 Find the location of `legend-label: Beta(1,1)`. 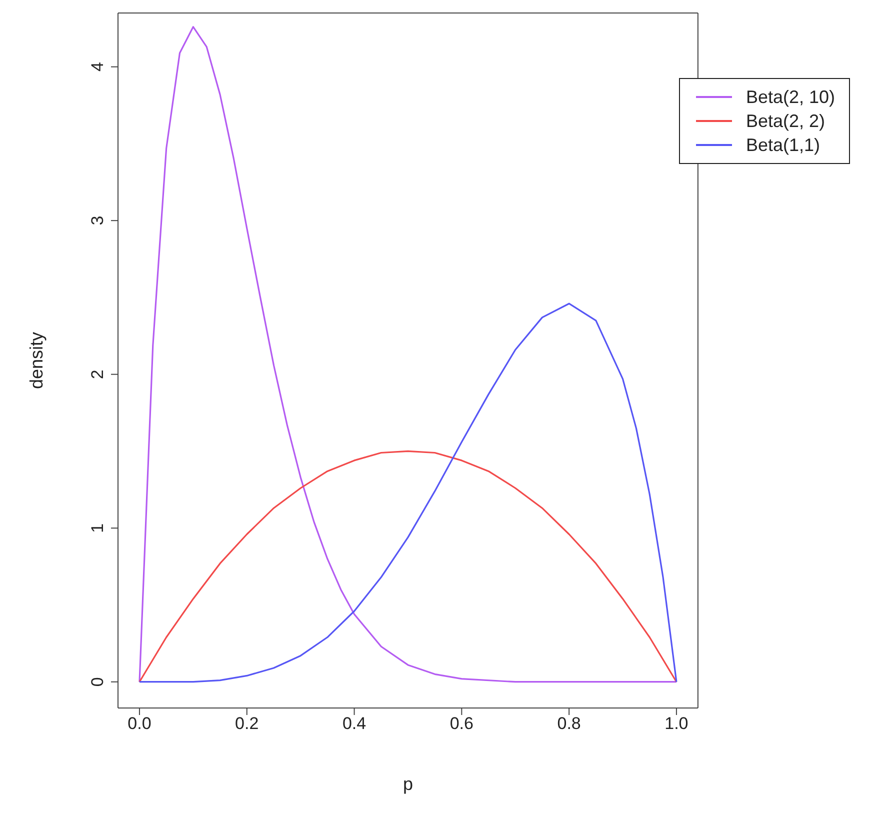

legend-label: Beta(1,1) is located at coordinates (783, 145).